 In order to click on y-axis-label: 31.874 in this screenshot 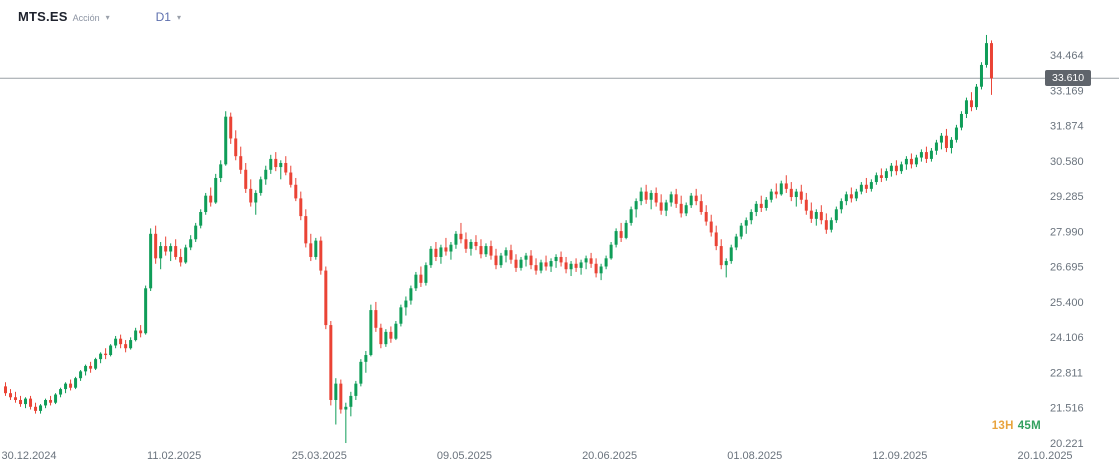, I will do `click(1067, 127)`.